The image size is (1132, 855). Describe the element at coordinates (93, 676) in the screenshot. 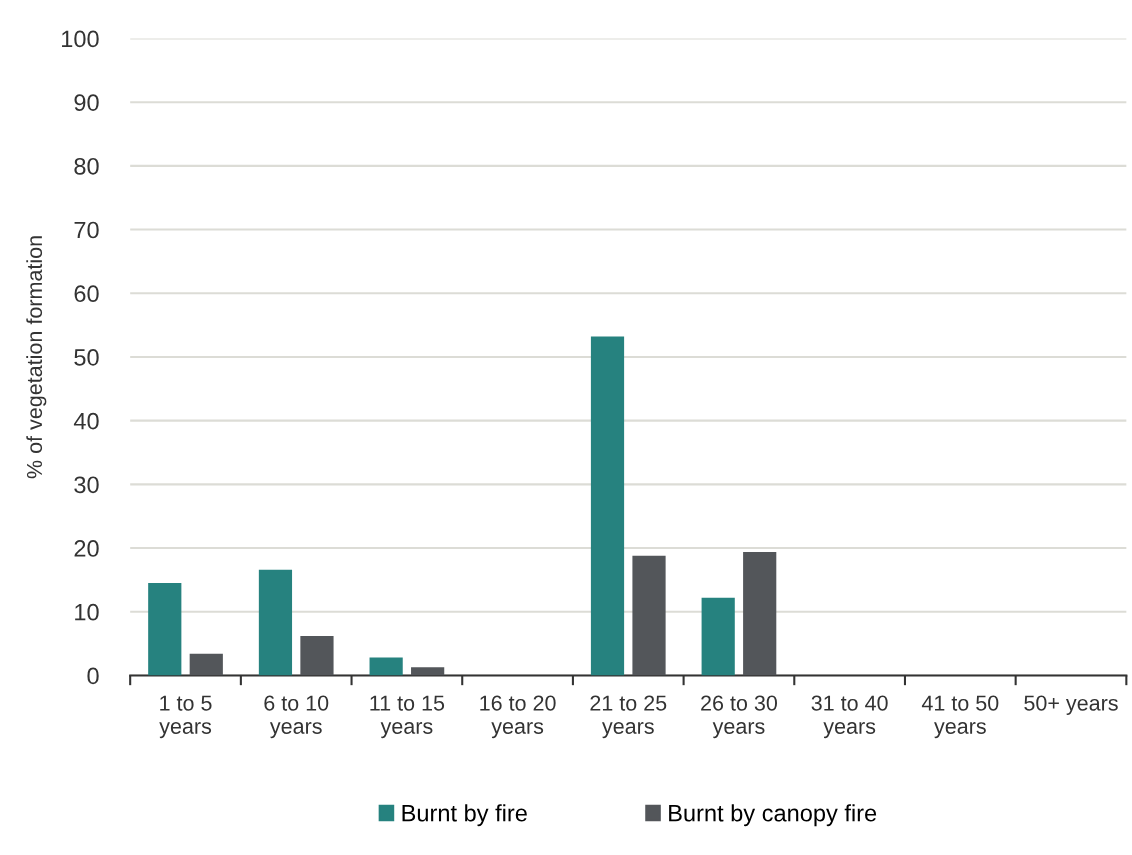

I see `y-tick-label: 0` at that location.